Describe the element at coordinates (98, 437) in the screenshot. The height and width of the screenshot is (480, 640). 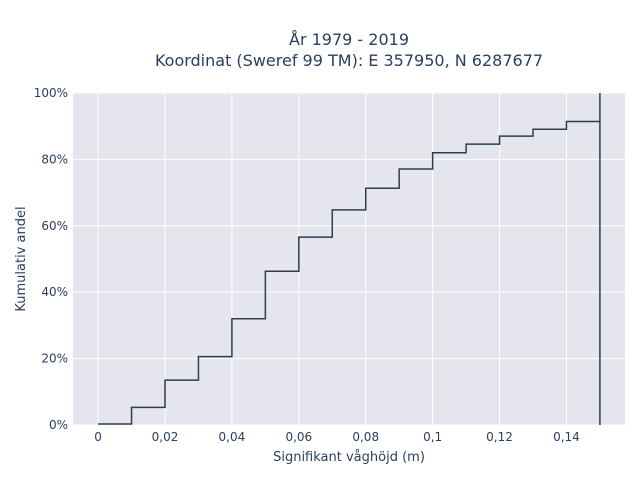
I see `x-tick-label: 0` at that location.